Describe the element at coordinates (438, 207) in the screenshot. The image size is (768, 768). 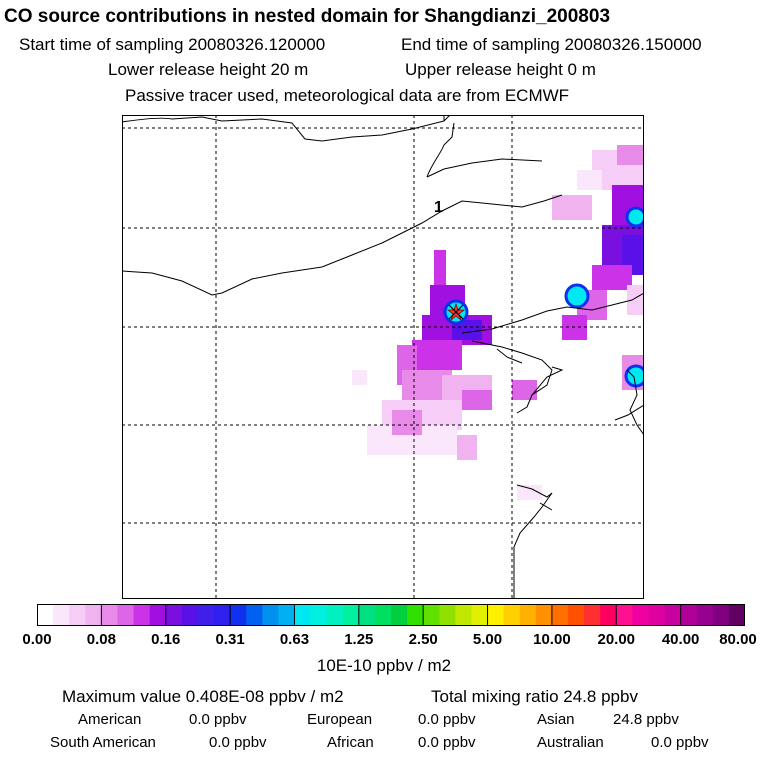
I see `contour-label: 1` at that location.